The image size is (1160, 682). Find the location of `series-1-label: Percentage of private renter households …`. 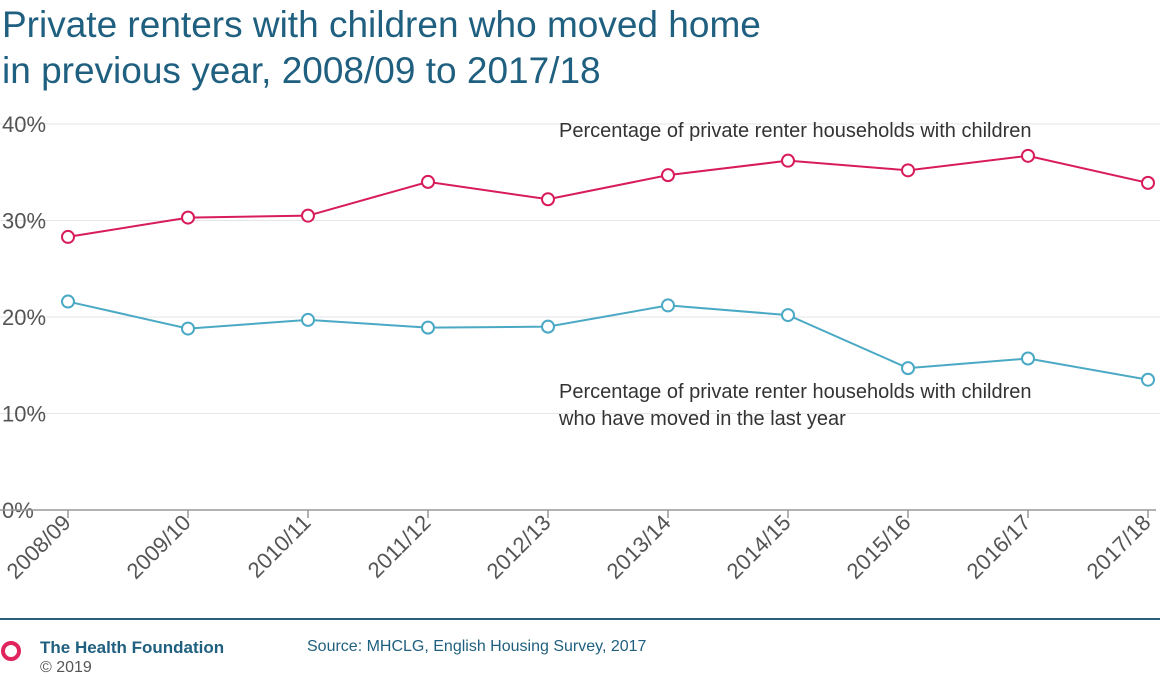

series-1-label: Percentage of private renter households … is located at coordinates (795, 131).